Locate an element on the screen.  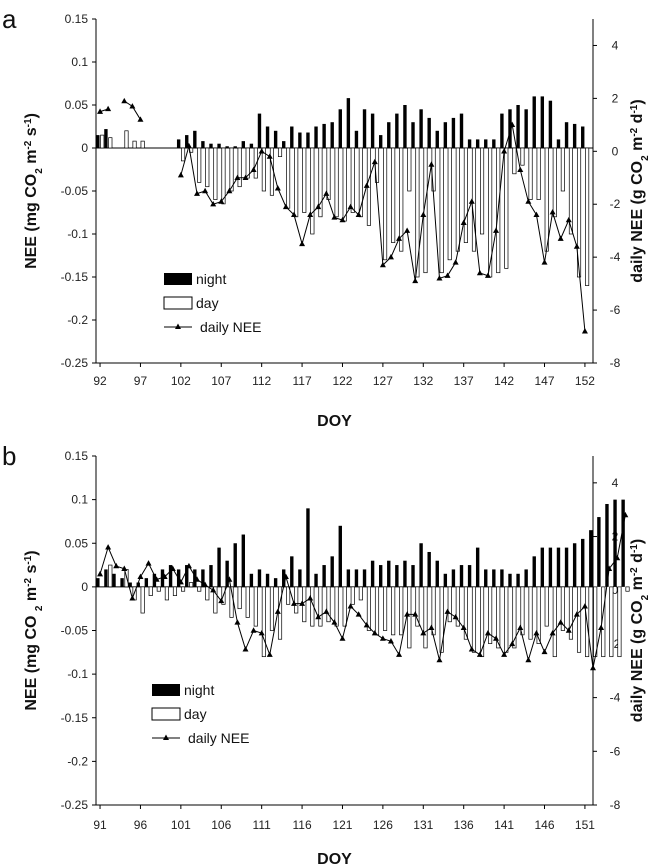
x-tick-label: 136 is located at coordinates (464, 825).